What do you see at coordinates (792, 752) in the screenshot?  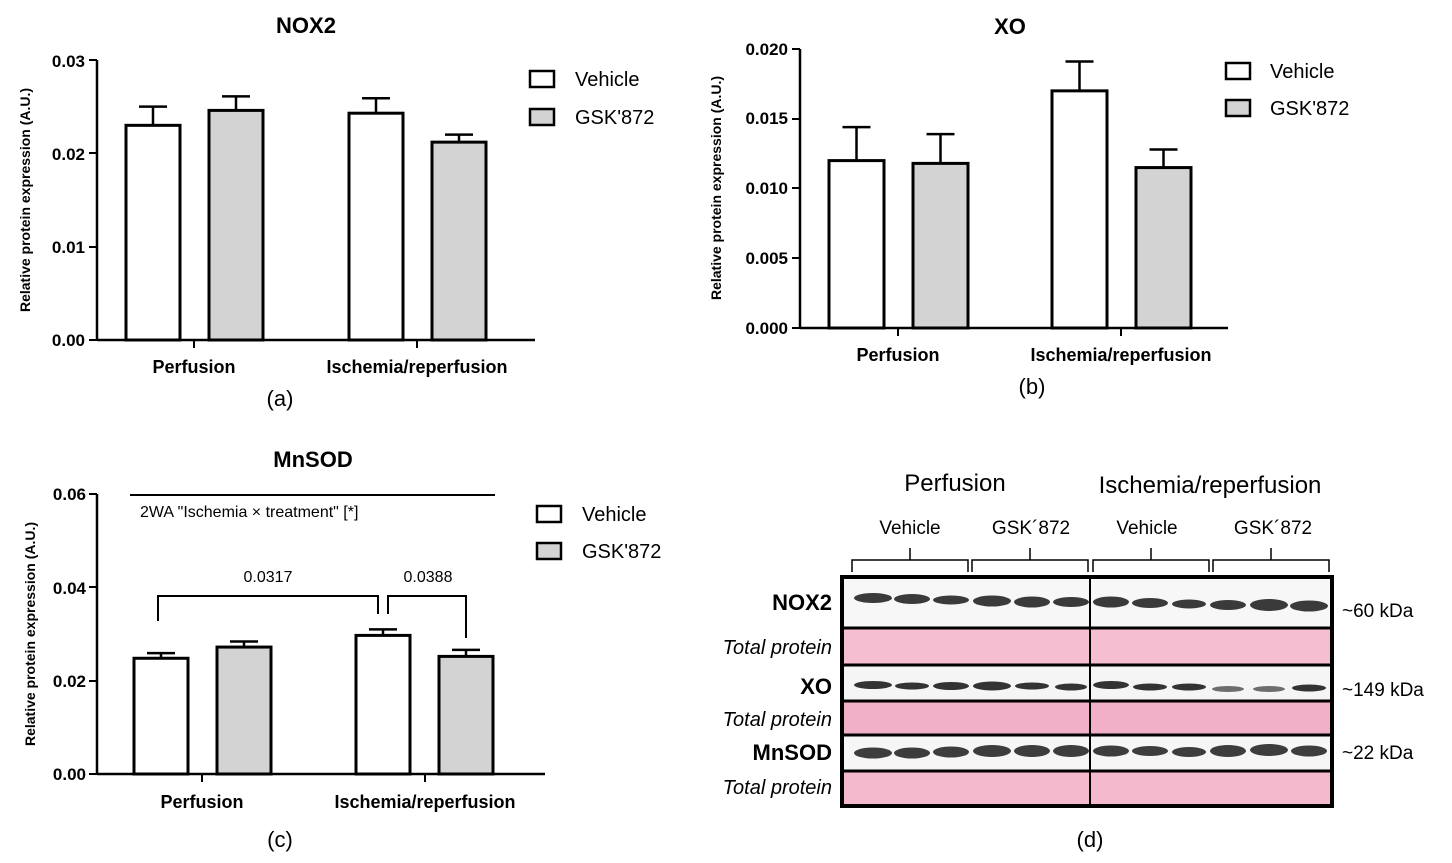 I see `blot-protein-label: MnSOD` at bounding box center [792, 752].